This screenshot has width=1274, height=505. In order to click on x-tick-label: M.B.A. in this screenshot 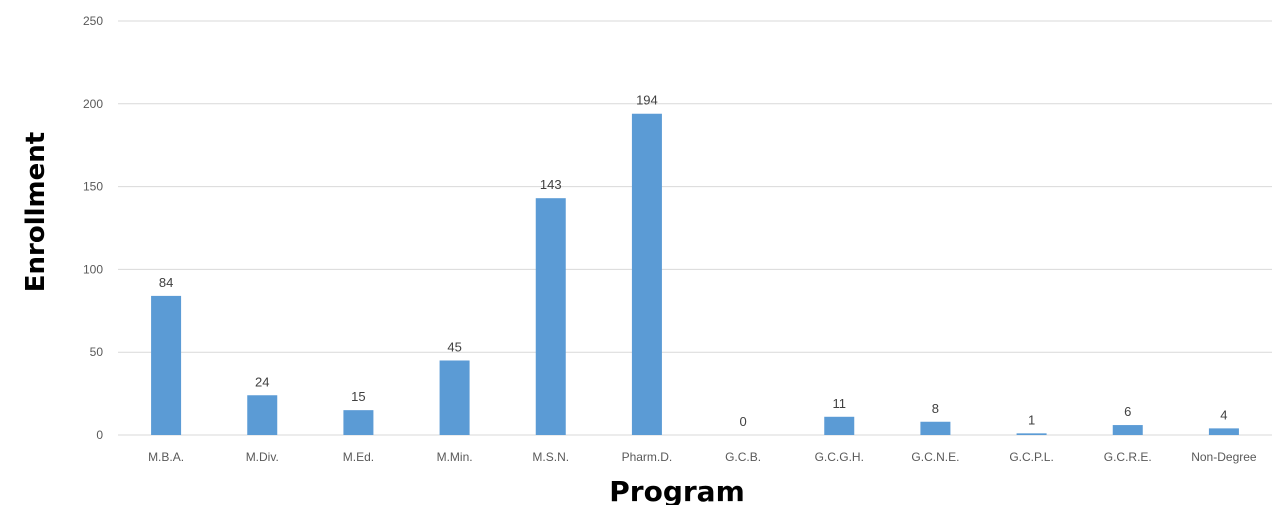, I will do `click(166, 457)`.